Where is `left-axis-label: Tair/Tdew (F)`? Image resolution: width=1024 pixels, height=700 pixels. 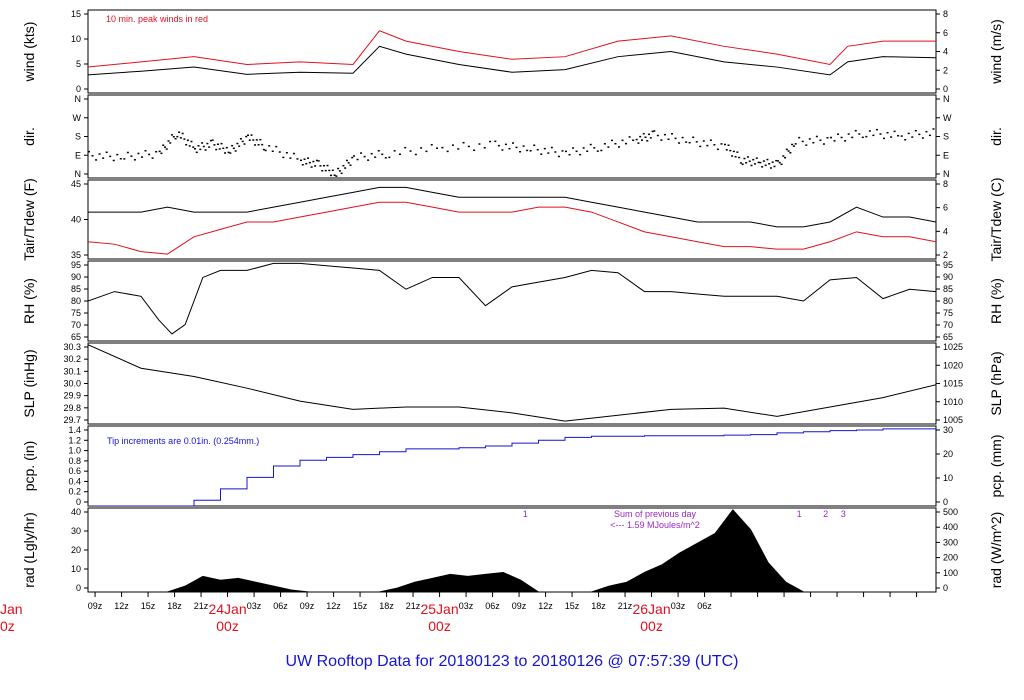
left-axis-label: Tair/Tdew (F) is located at coordinates (29, 219).